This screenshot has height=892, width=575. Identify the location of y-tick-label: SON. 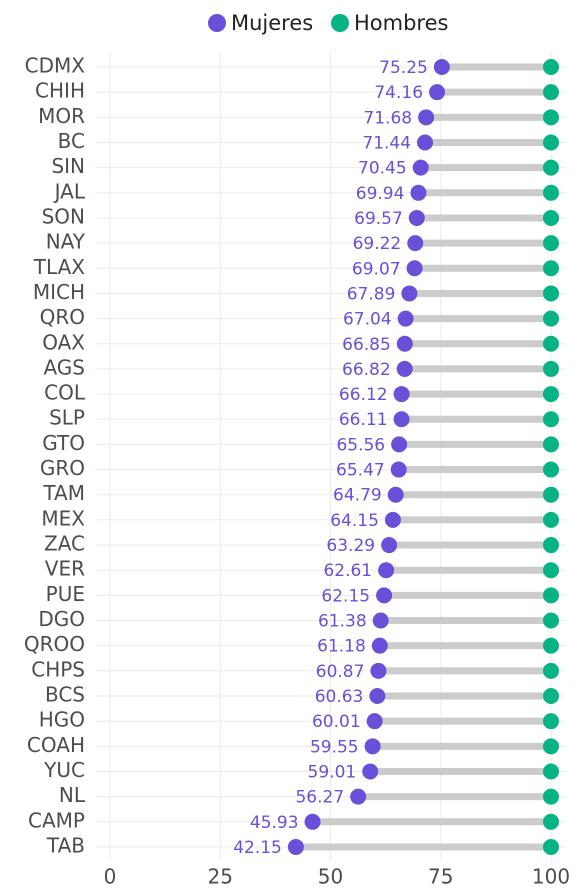
(63, 216).